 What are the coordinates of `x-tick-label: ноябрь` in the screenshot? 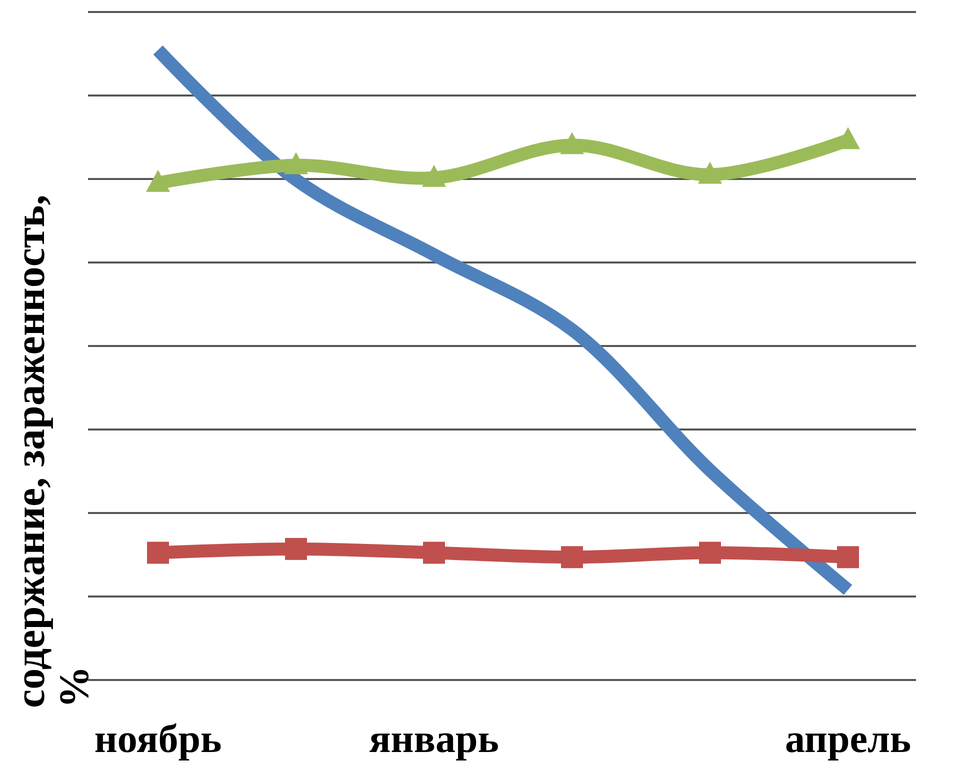 It's located at (158, 738).